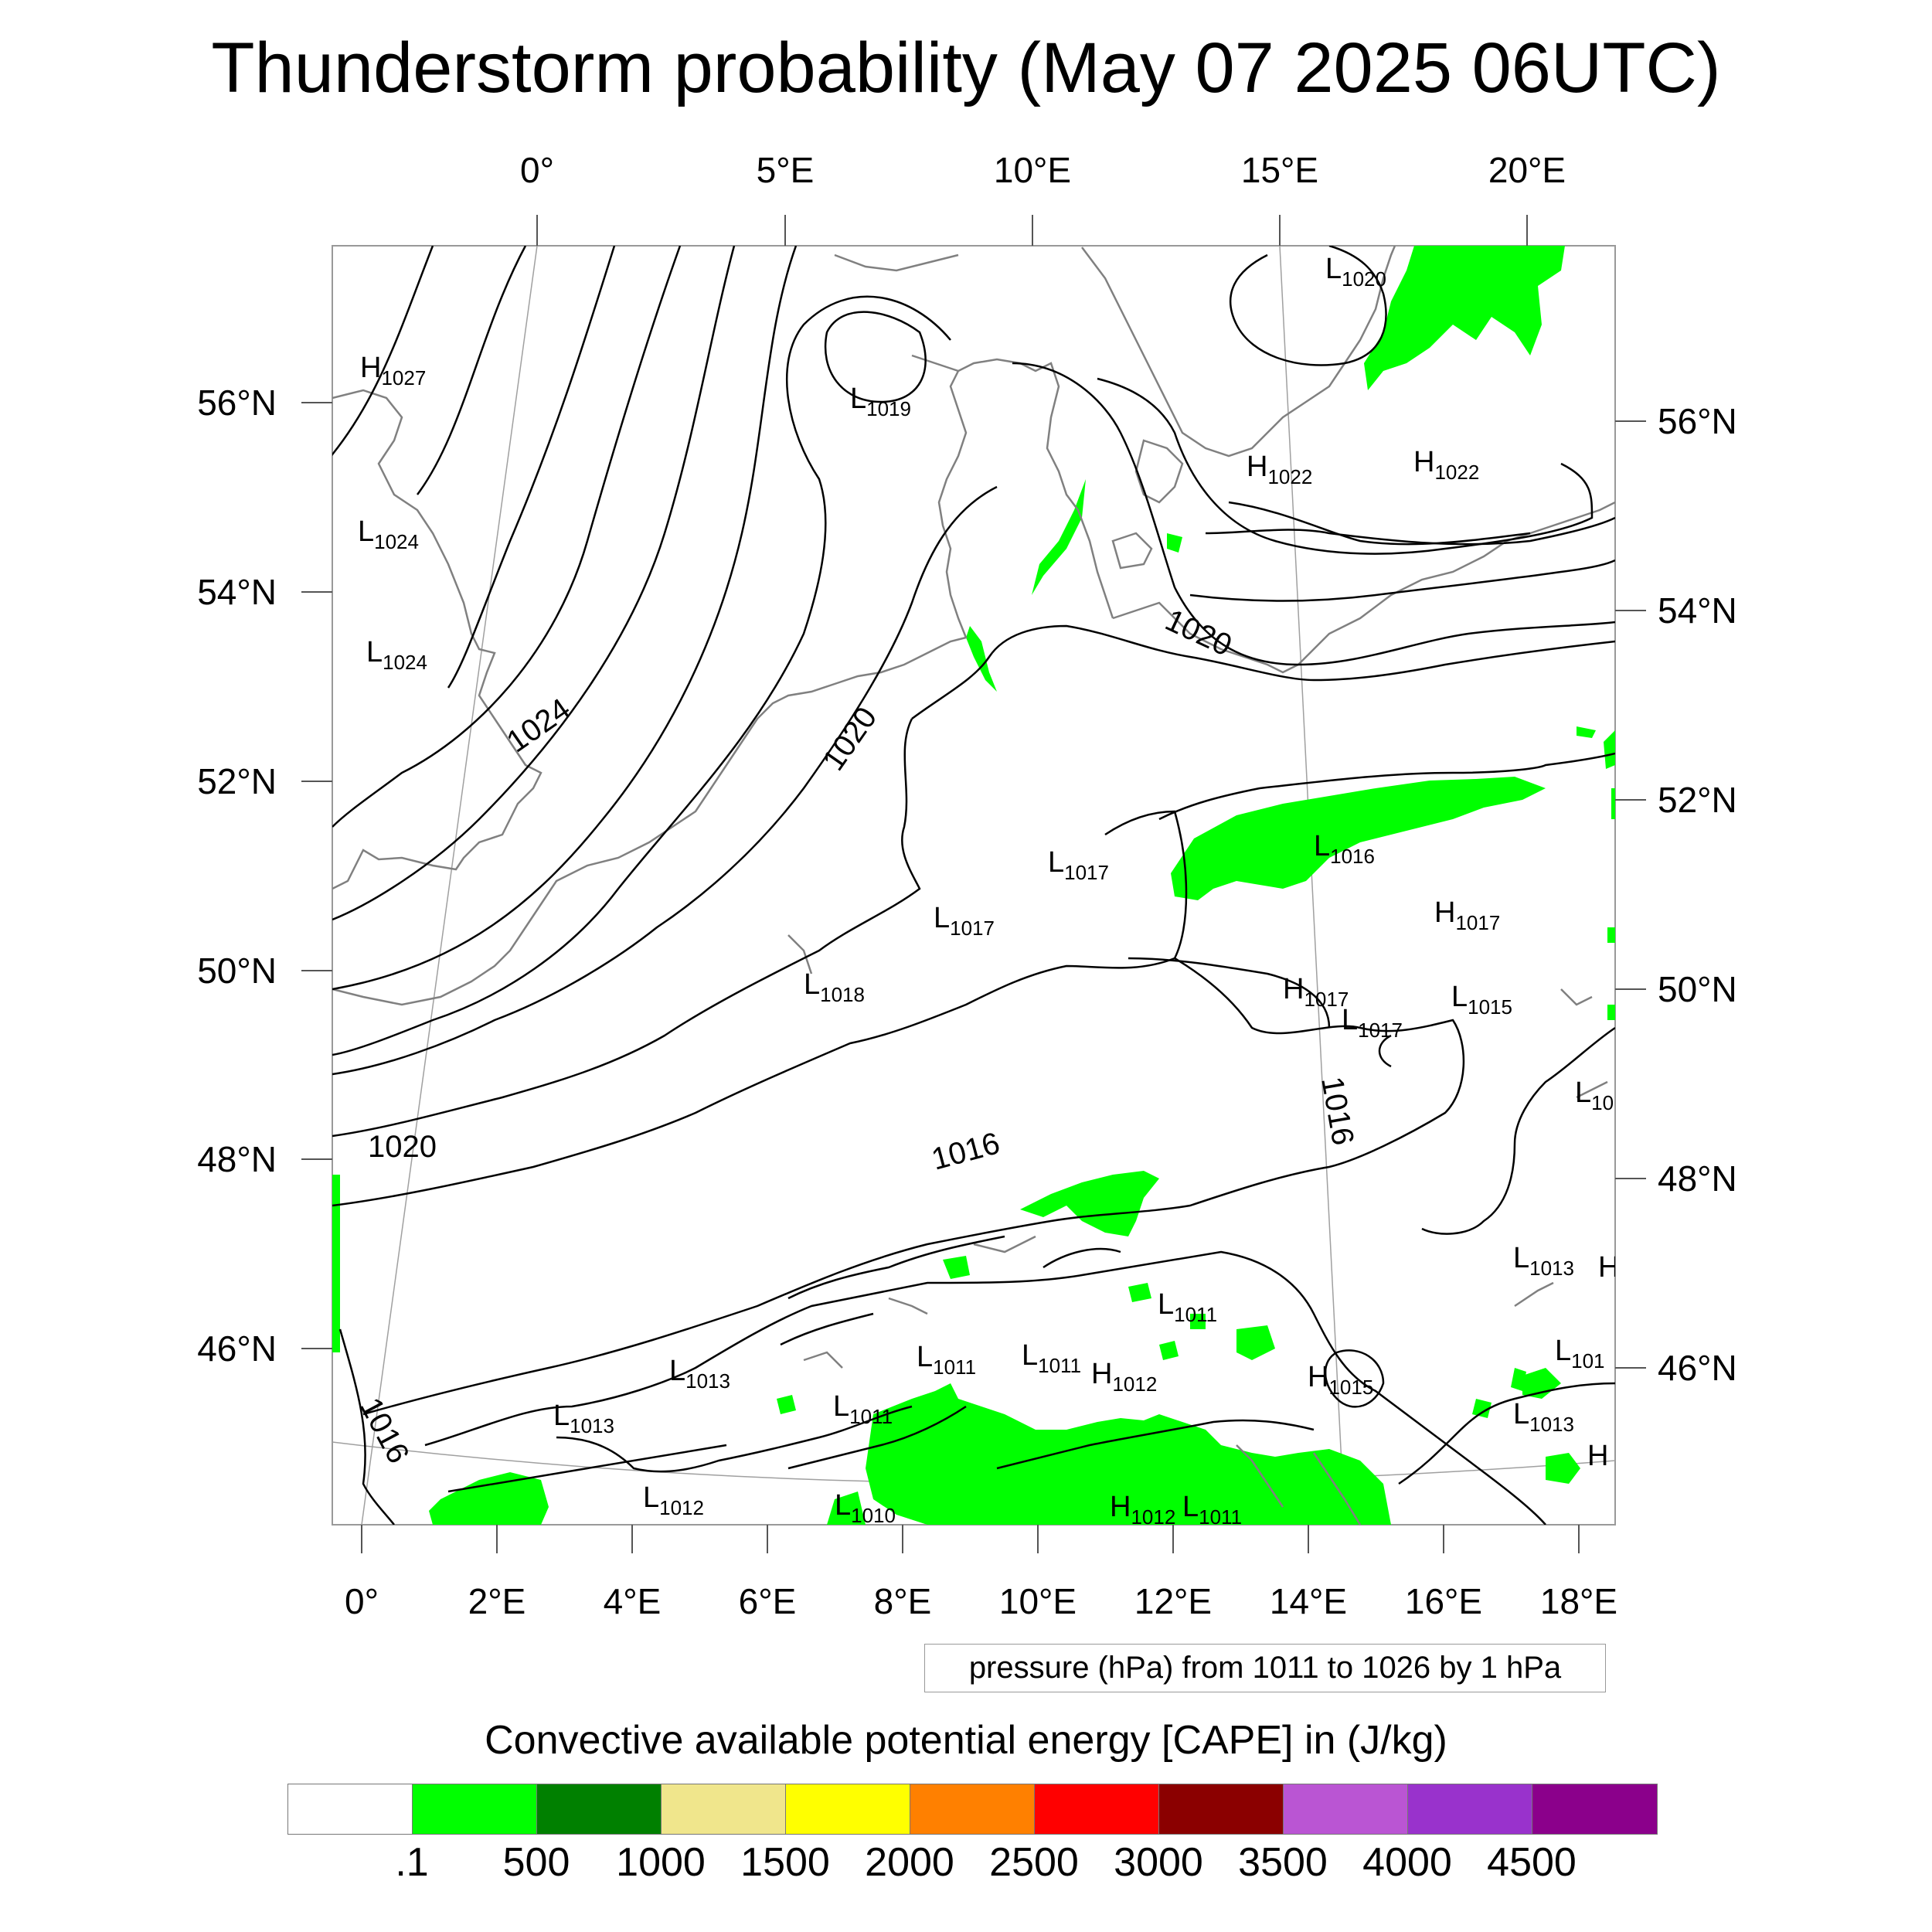 This screenshot has width=1932, height=1932. I want to click on bottom-lon-label: 4°E, so click(633, 1601).